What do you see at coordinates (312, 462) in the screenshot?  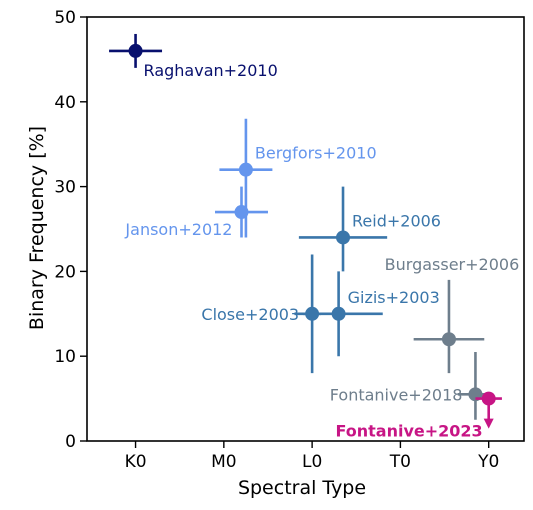 I see `x-tick-label: L0` at bounding box center [312, 462].